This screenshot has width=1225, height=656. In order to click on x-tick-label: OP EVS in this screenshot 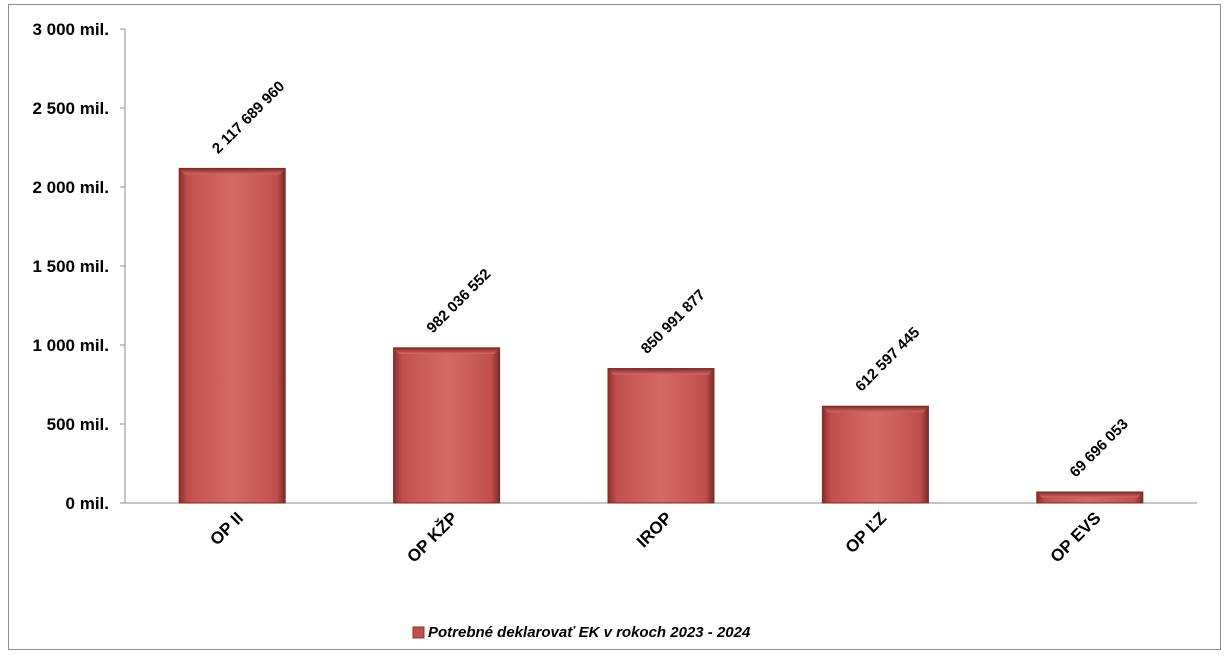, I will do `click(1076, 537)`.